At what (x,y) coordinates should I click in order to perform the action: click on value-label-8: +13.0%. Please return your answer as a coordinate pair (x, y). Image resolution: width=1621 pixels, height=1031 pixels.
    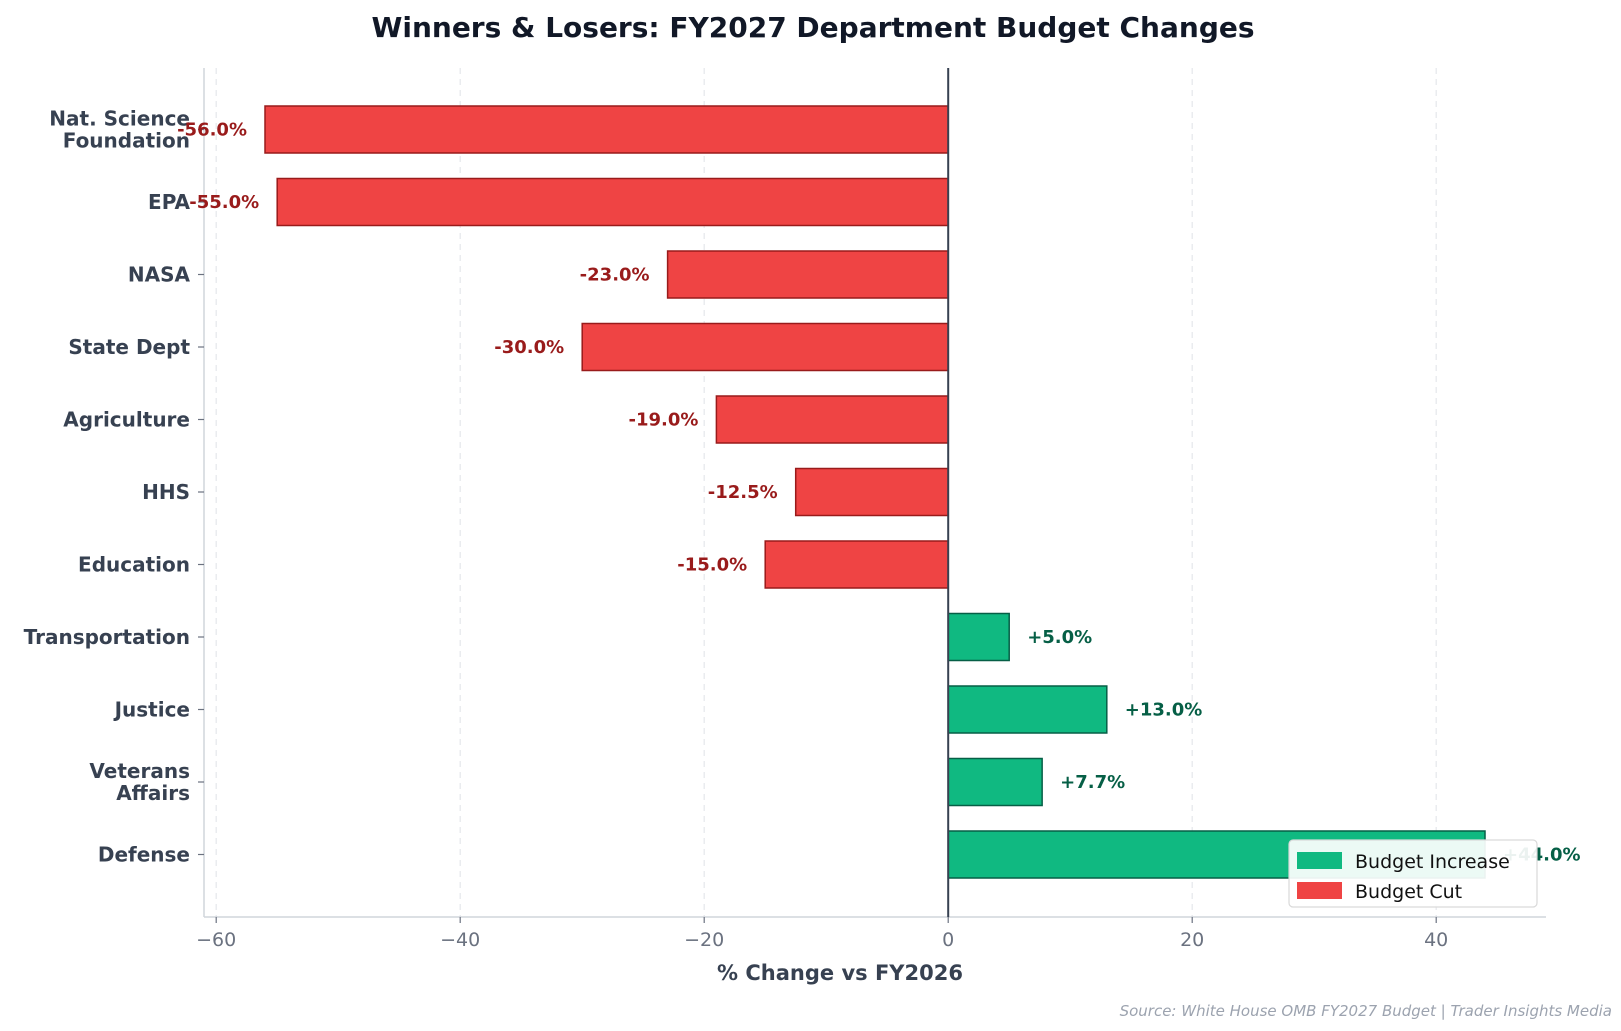
    Looking at the image, I should click on (1164, 710).